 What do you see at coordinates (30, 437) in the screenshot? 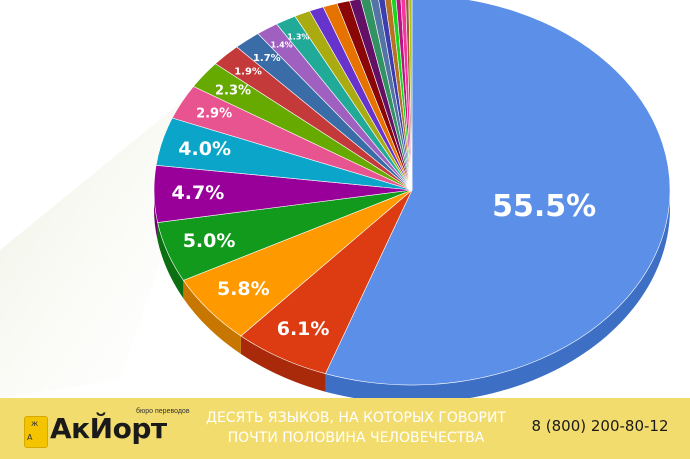
I see `logo-badge-glyph: A` at bounding box center [30, 437].